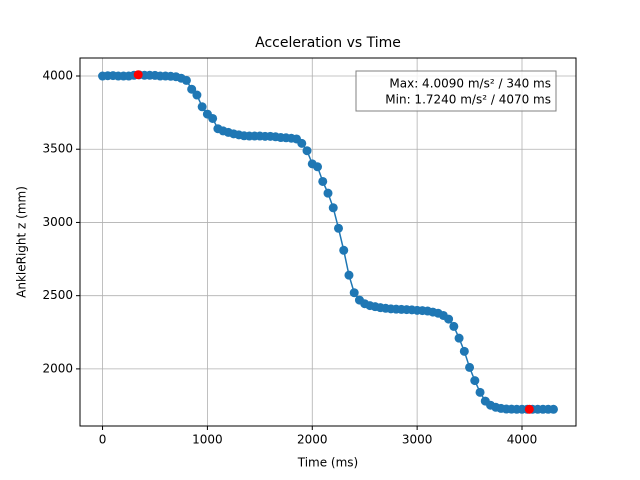  I want to click on y-tick-label: 4000, so click(57, 76).